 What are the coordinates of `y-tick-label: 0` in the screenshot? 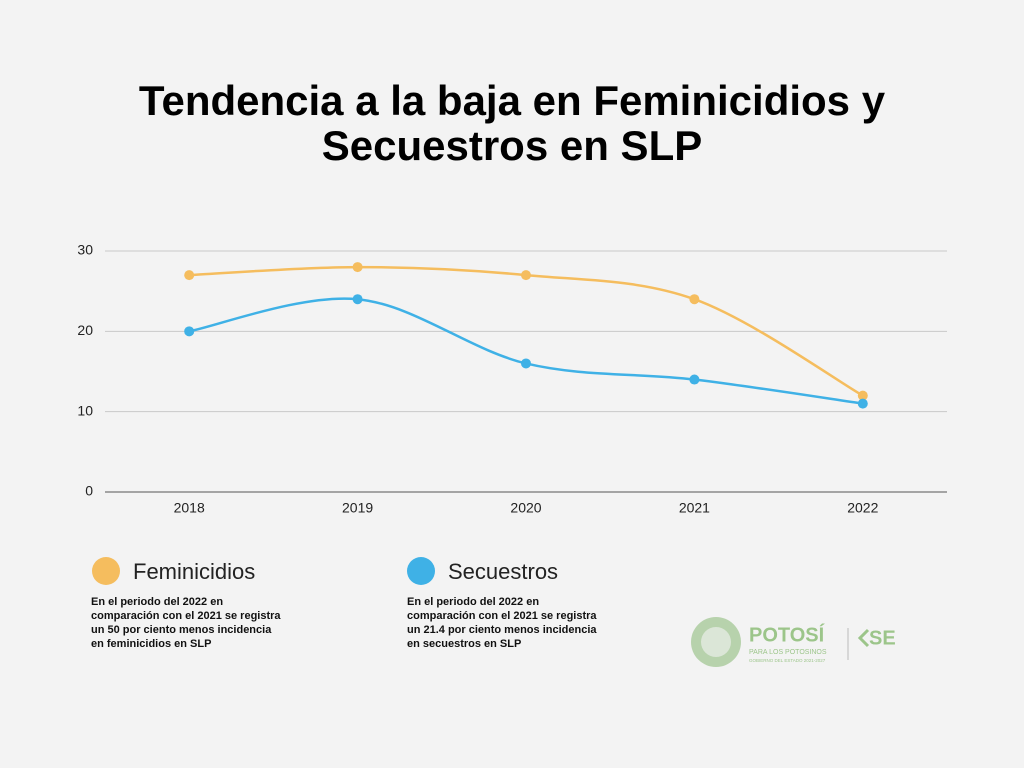 It's located at (89, 491).